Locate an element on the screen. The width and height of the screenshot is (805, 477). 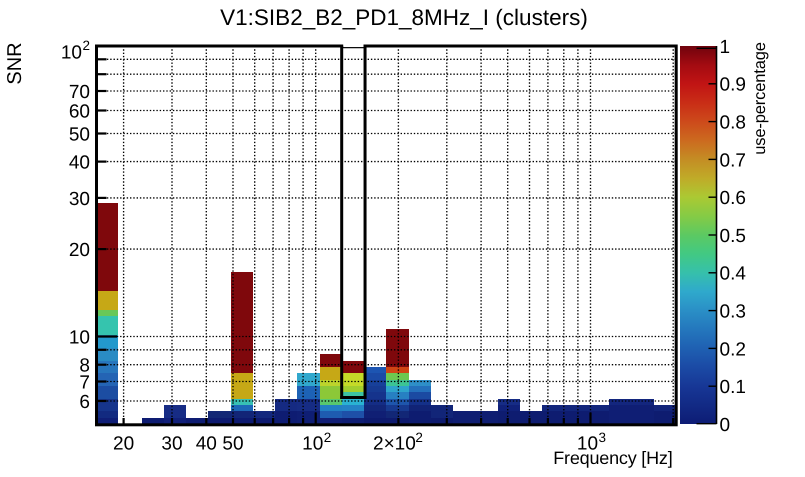
svg-text: use-percentage is located at coordinates (760, 98).